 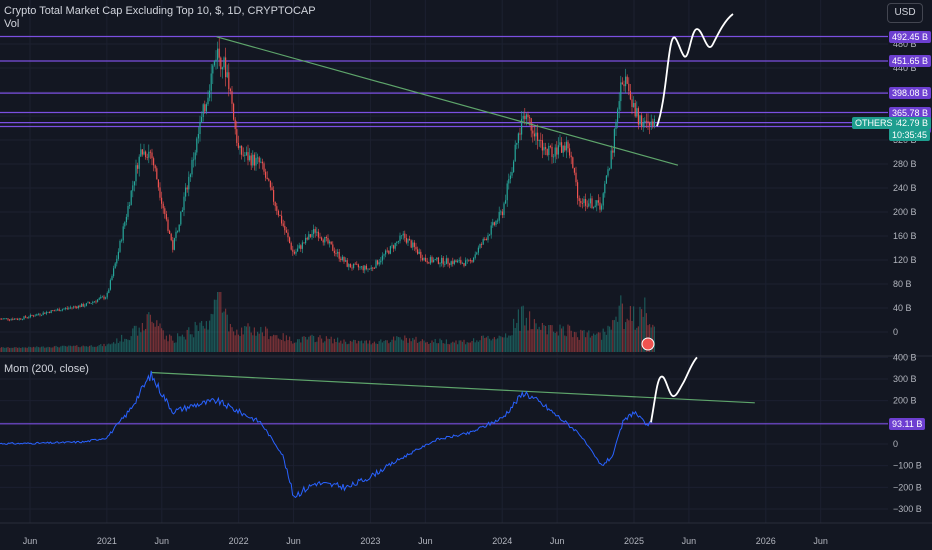 I want to click on time-tick-label: Jun, so click(x=820, y=541).